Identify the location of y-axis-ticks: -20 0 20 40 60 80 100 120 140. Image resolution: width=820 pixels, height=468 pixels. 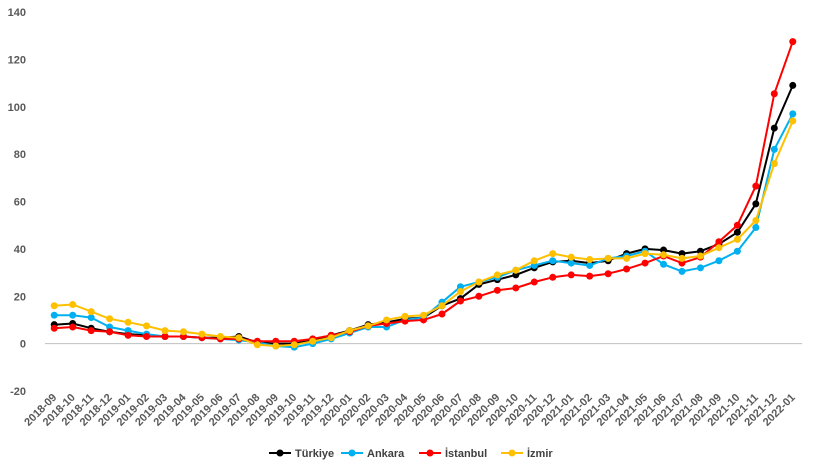
(17, 202).